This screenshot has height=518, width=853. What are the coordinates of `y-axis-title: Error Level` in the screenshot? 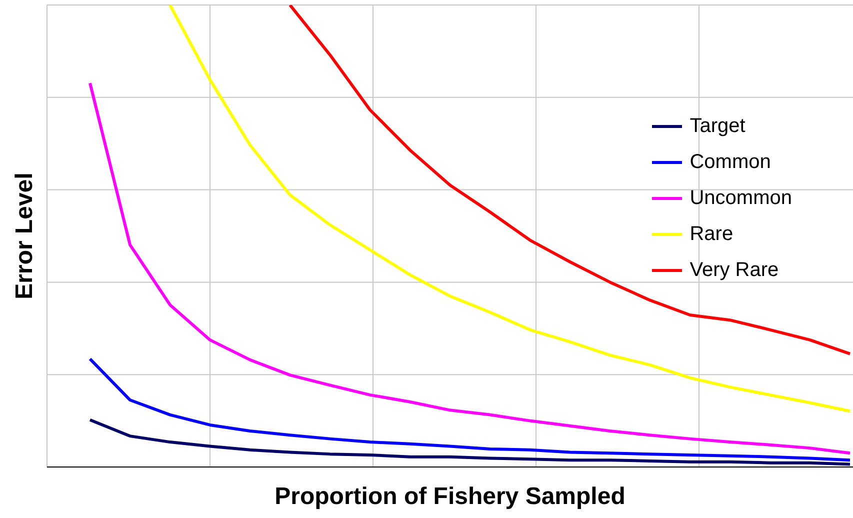 It's located at (24, 236).